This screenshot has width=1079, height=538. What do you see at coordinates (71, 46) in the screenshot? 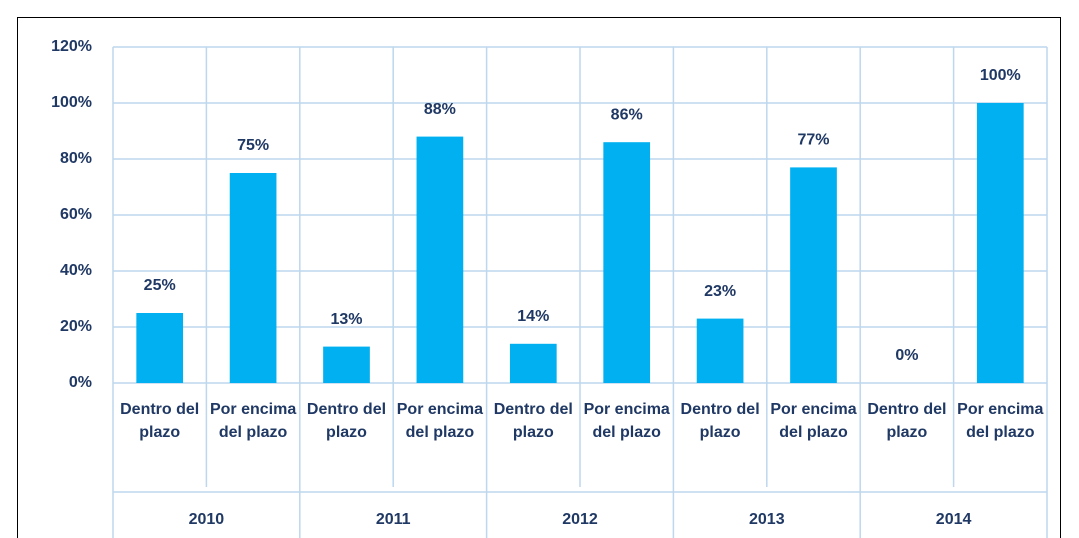
I see `y-tick-label: 120%` at bounding box center [71, 46].